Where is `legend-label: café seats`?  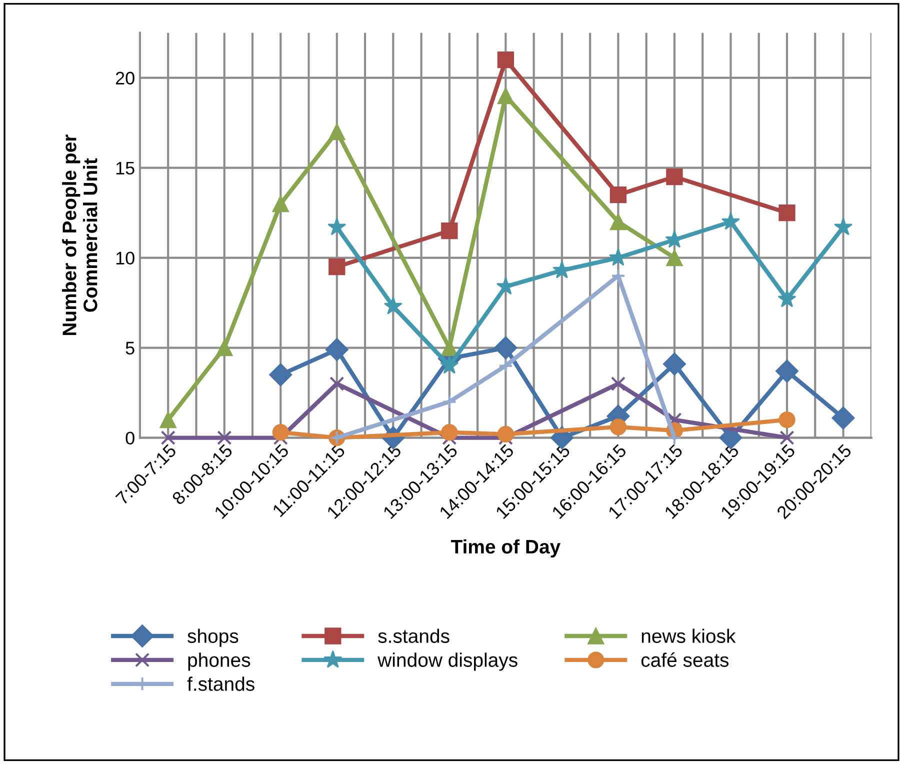 legend-label: café seats is located at coordinates (685, 659).